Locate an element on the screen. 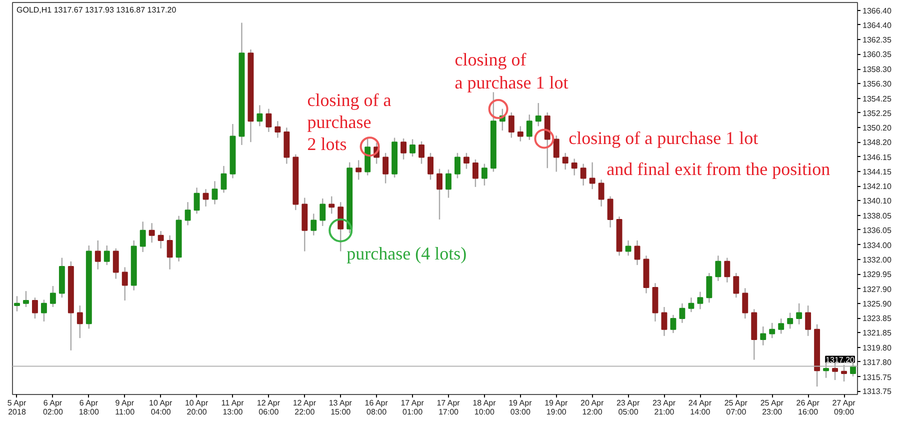  chart-title: GOLD,H1 1317.67 1317.93 1316.87 1317.20 is located at coordinates (96, 10).